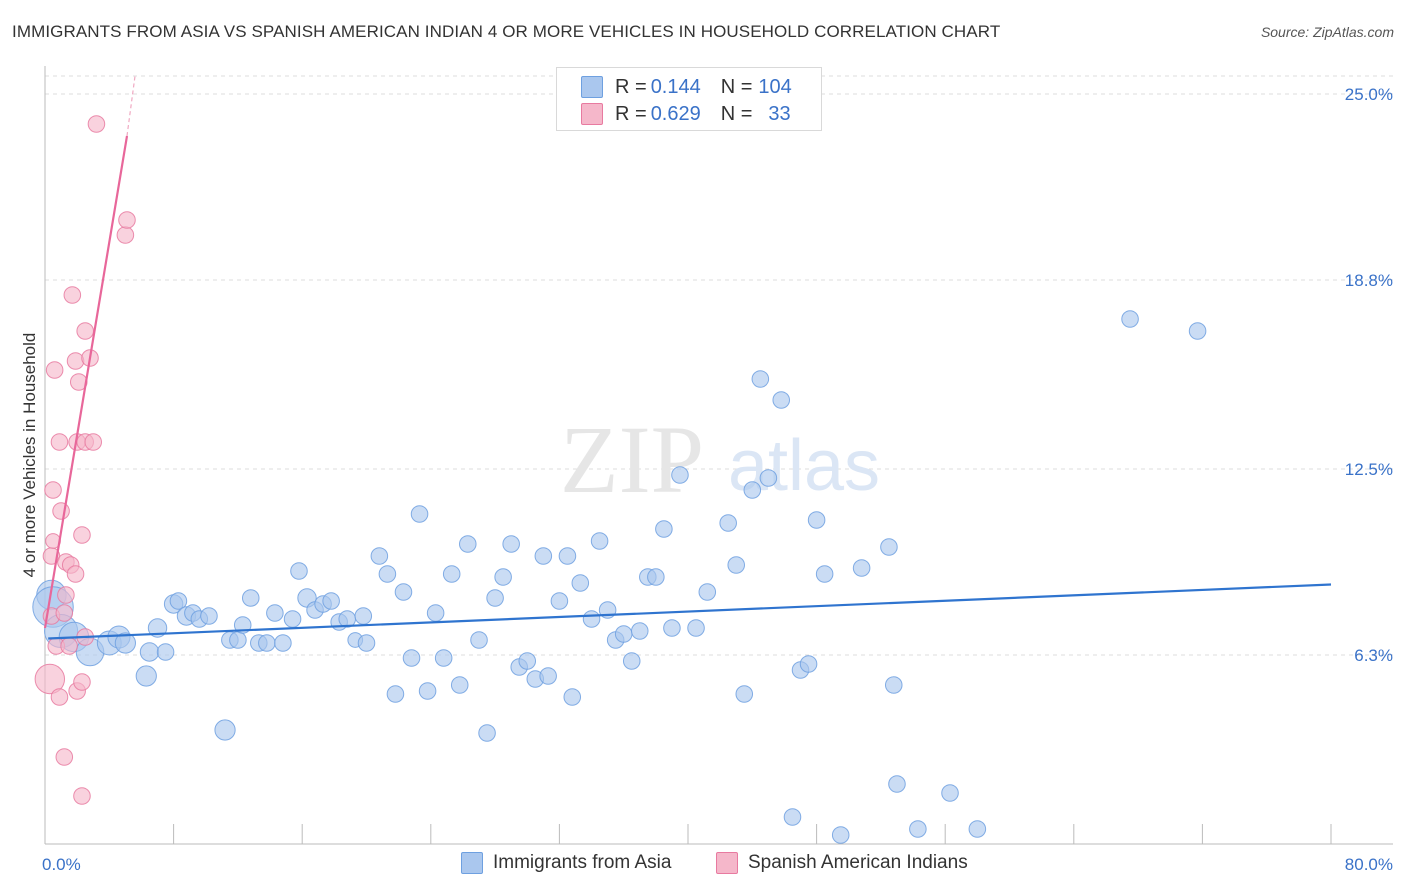  I want to click on stats-row-asia: R = 0.144 N = 104, so click(686, 87).